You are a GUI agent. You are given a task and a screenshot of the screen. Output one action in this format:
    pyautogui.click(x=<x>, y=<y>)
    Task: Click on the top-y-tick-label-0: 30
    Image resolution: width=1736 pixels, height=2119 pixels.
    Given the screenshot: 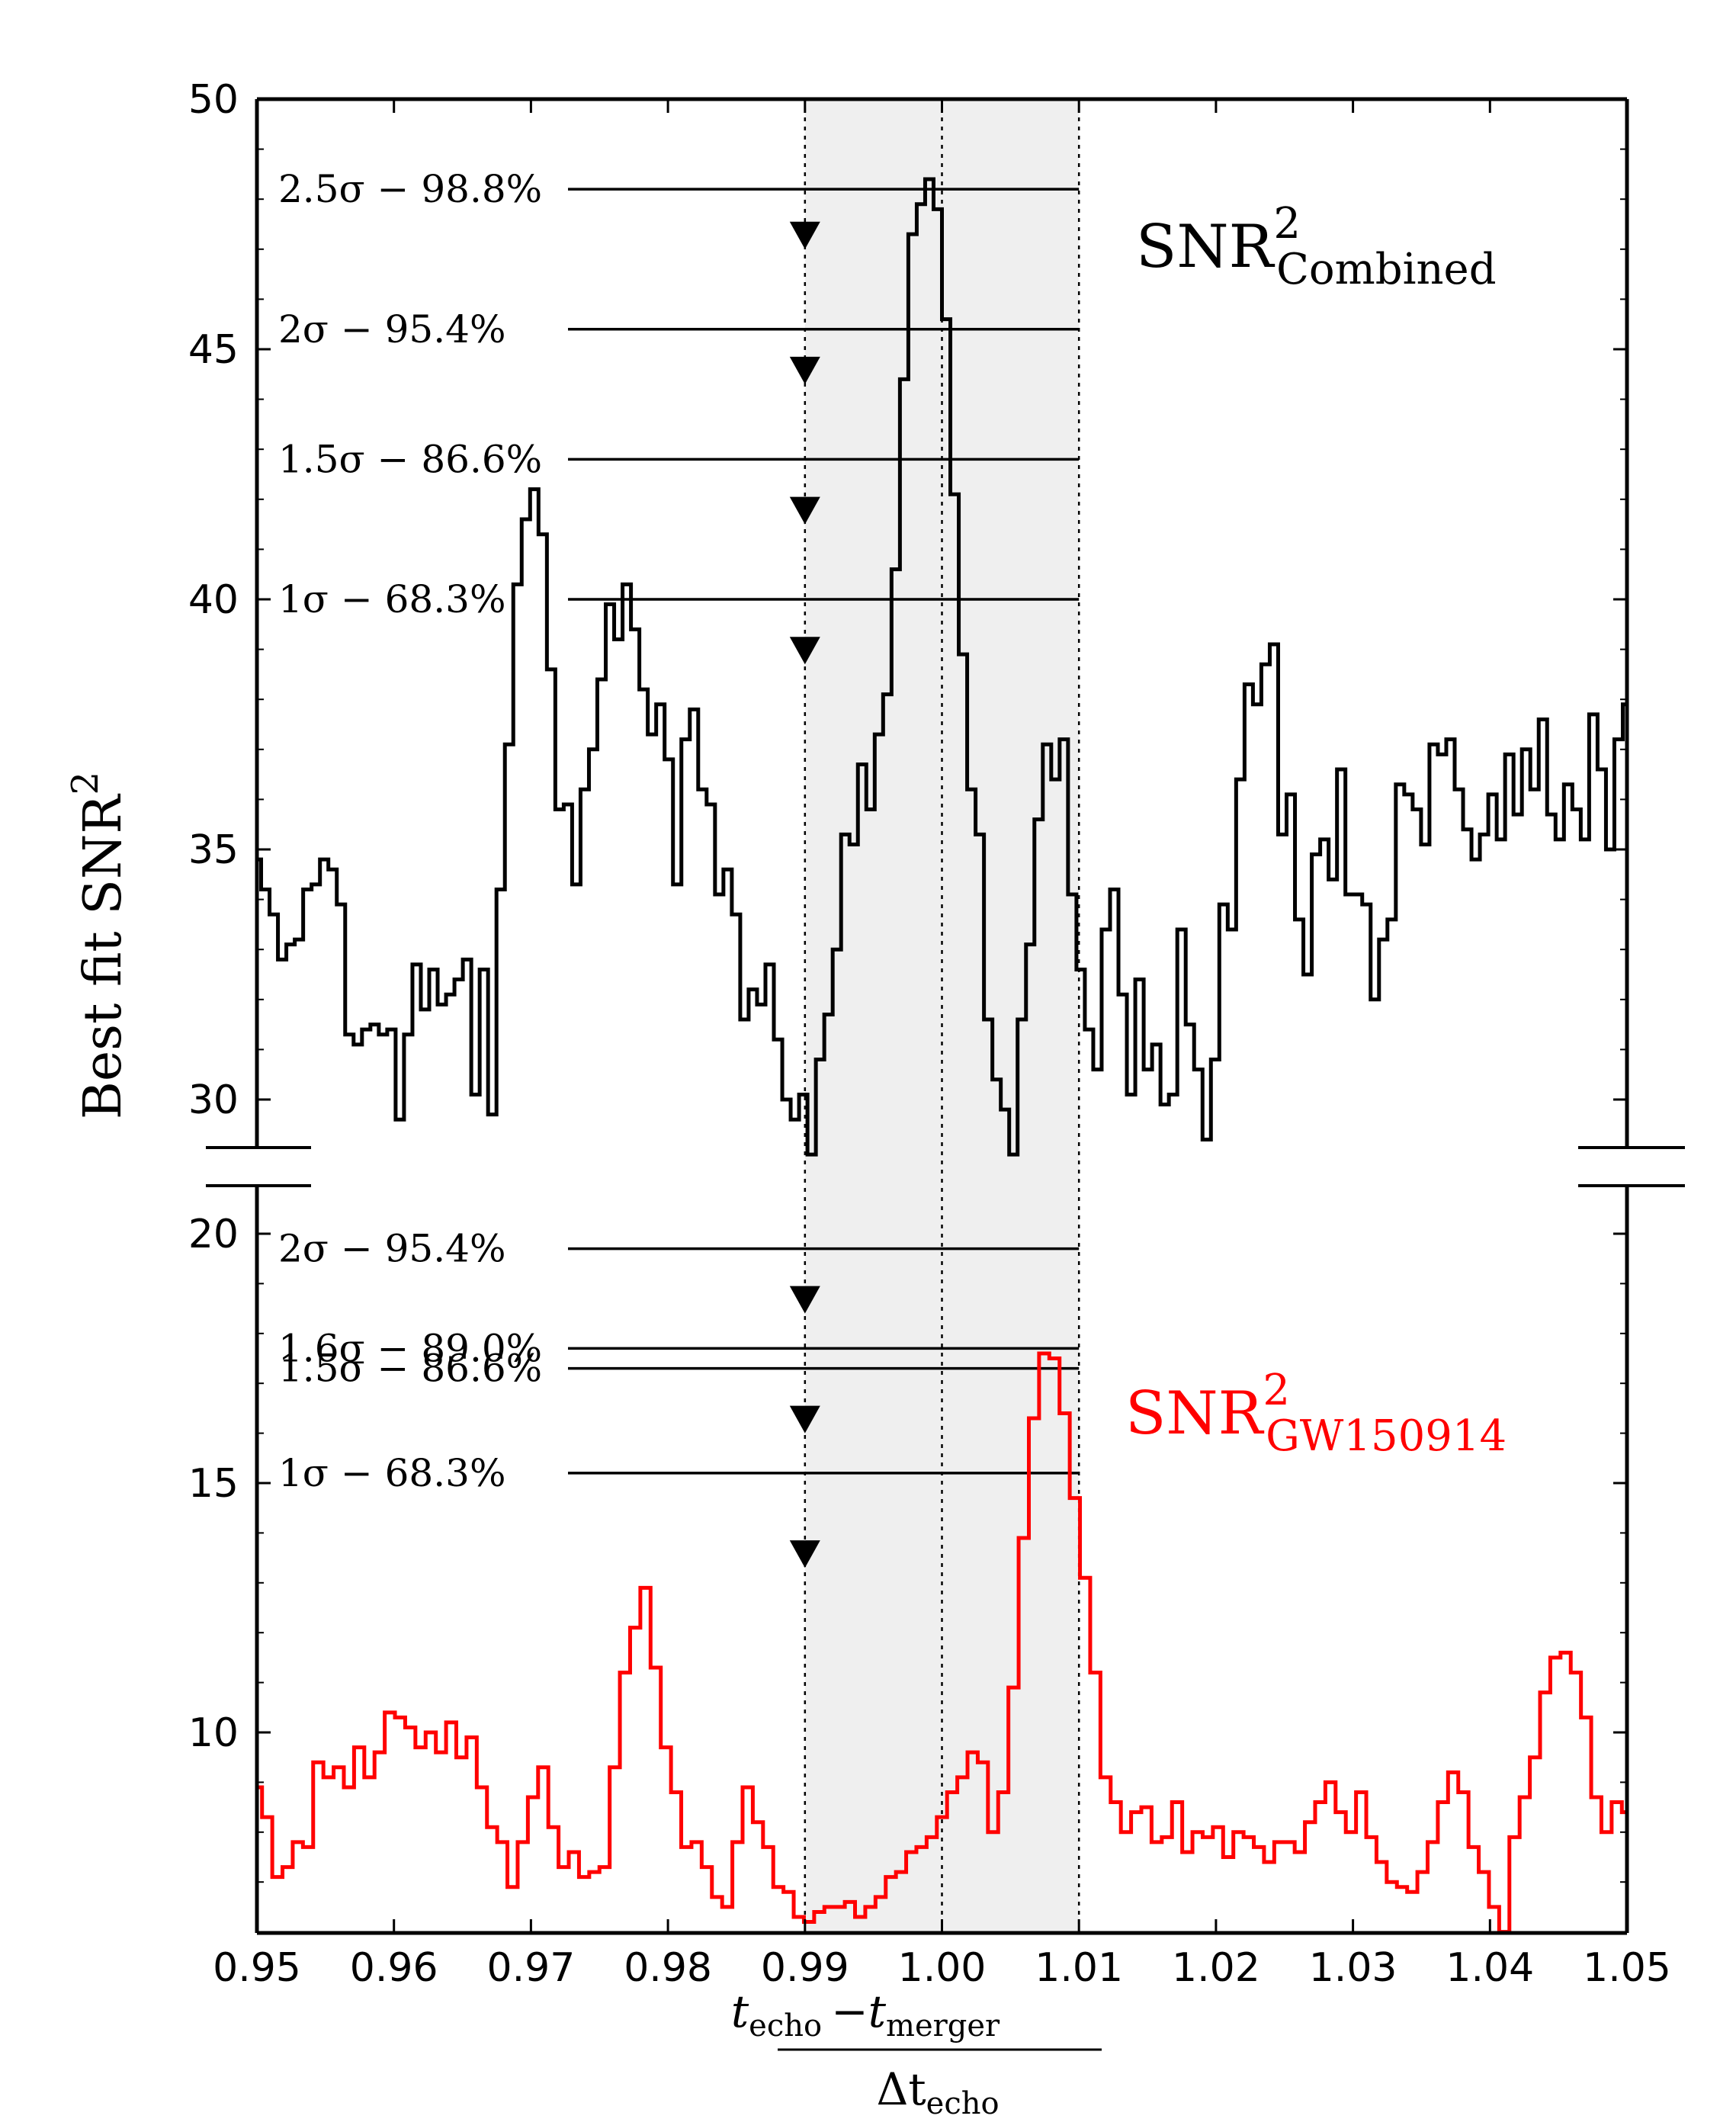 What is the action you would take?
    pyautogui.click(x=214, y=1100)
    